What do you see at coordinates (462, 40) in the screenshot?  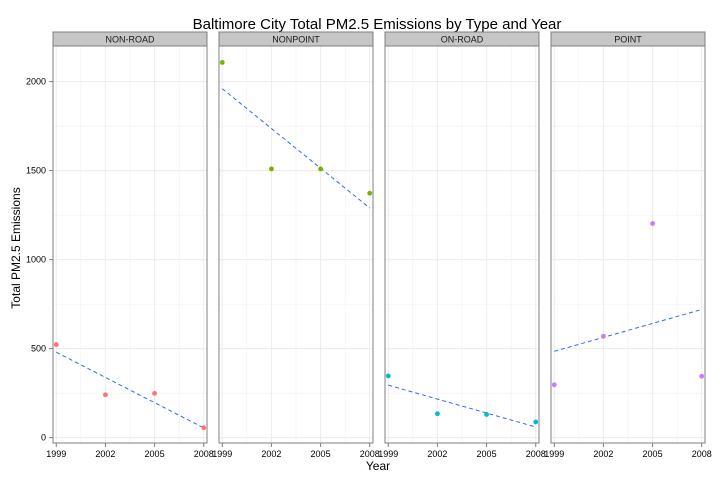 I see `facet-strip-label: ON-ROAD` at bounding box center [462, 40].